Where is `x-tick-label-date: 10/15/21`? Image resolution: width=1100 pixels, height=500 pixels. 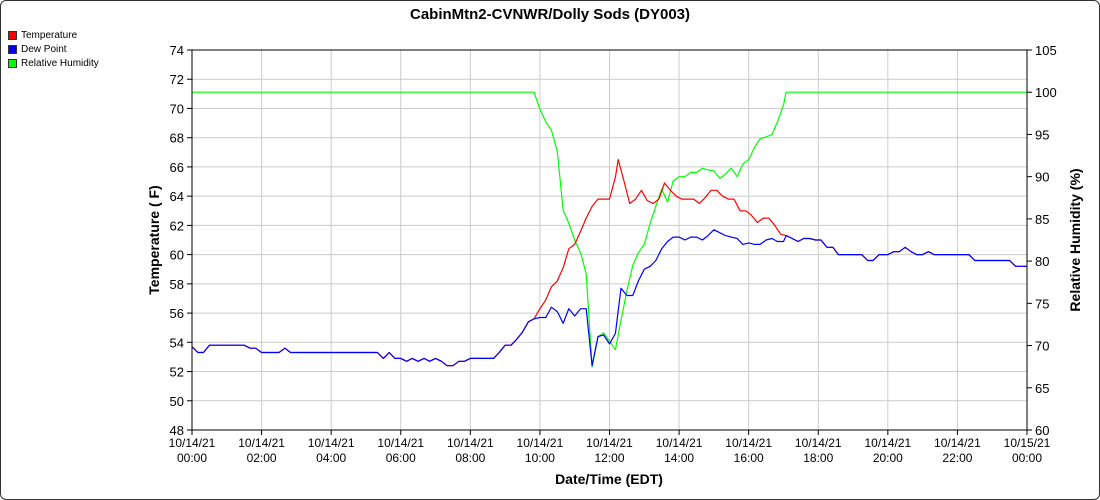
x-tick-label-date: 10/15/21 is located at coordinates (1027, 443).